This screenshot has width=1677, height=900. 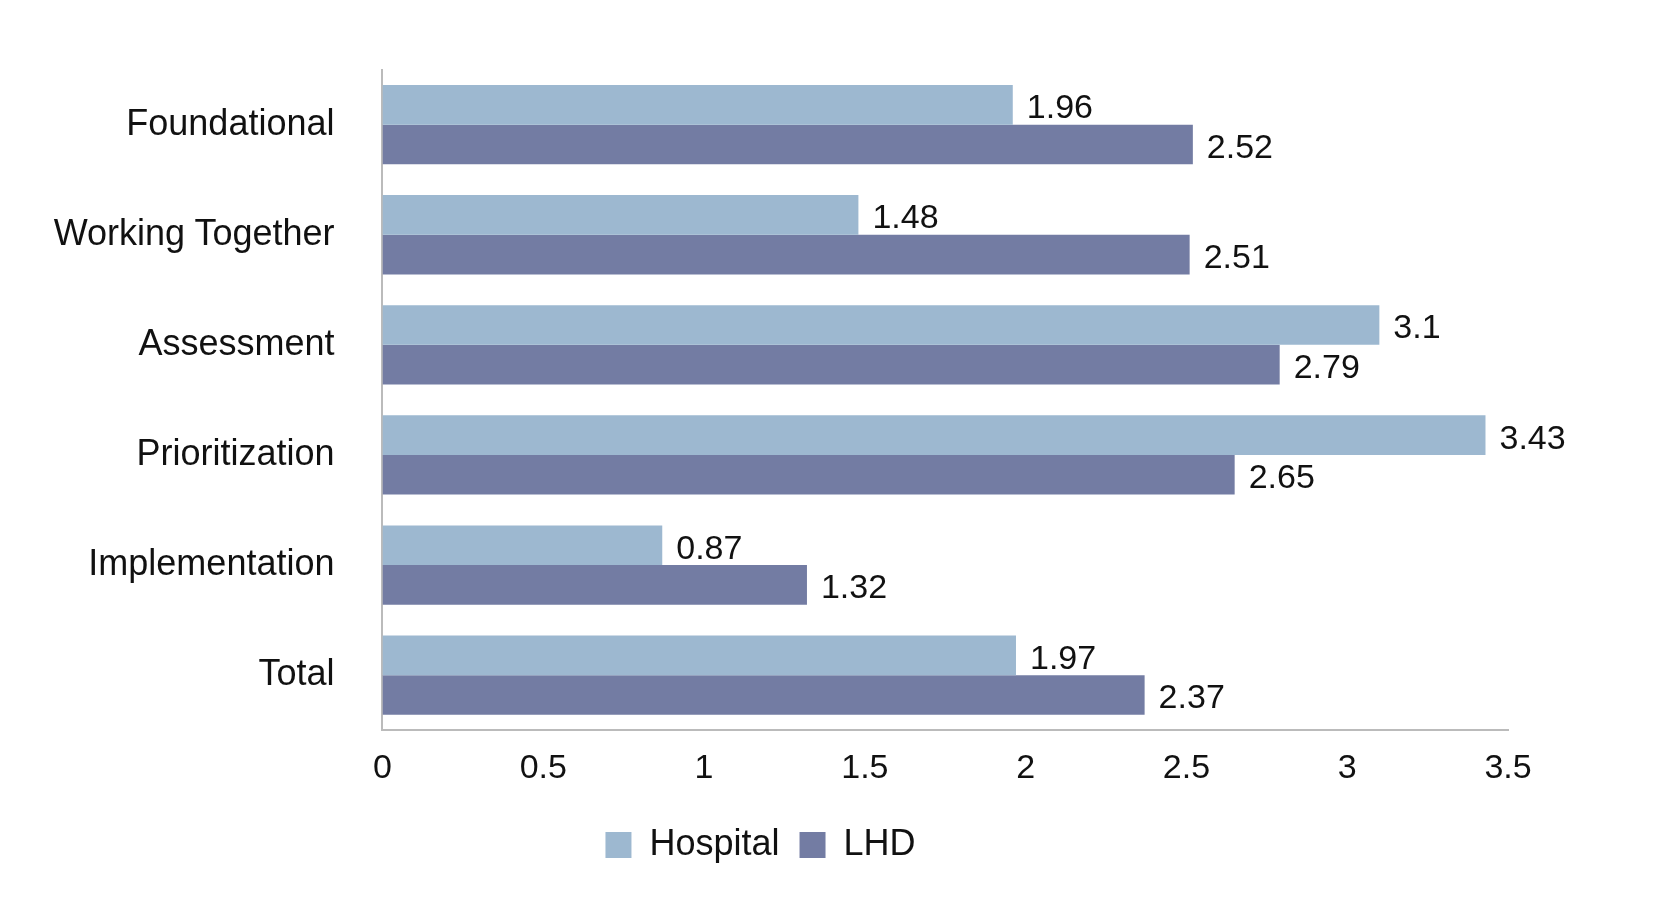 What do you see at coordinates (879, 842) in the screenshot?
I see `legend-label: LHD` at bounding box center [879, 842].